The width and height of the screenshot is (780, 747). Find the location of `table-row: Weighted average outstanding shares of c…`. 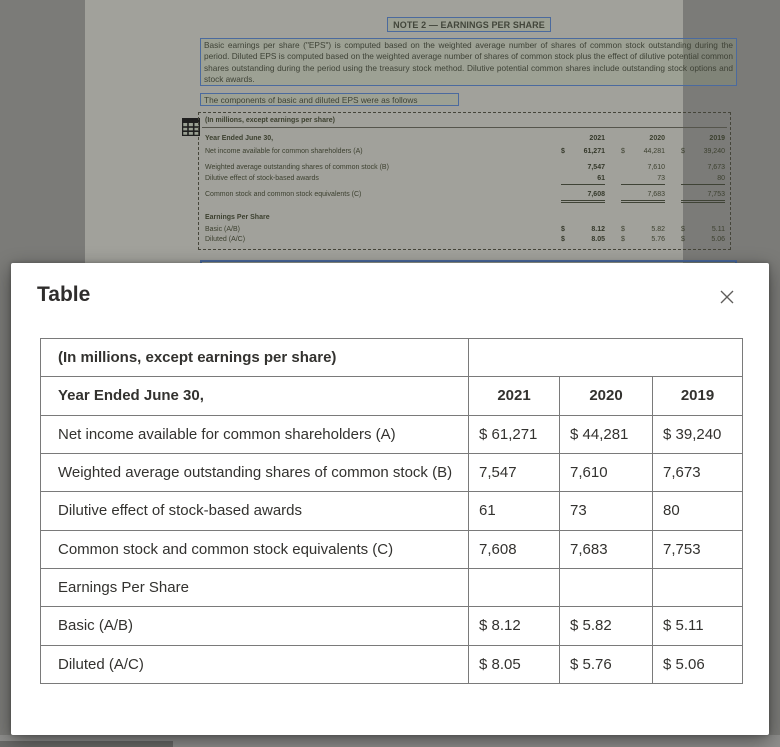

table-row: Weighted average outstanding shares of c… is located at coordinates (392, 472).